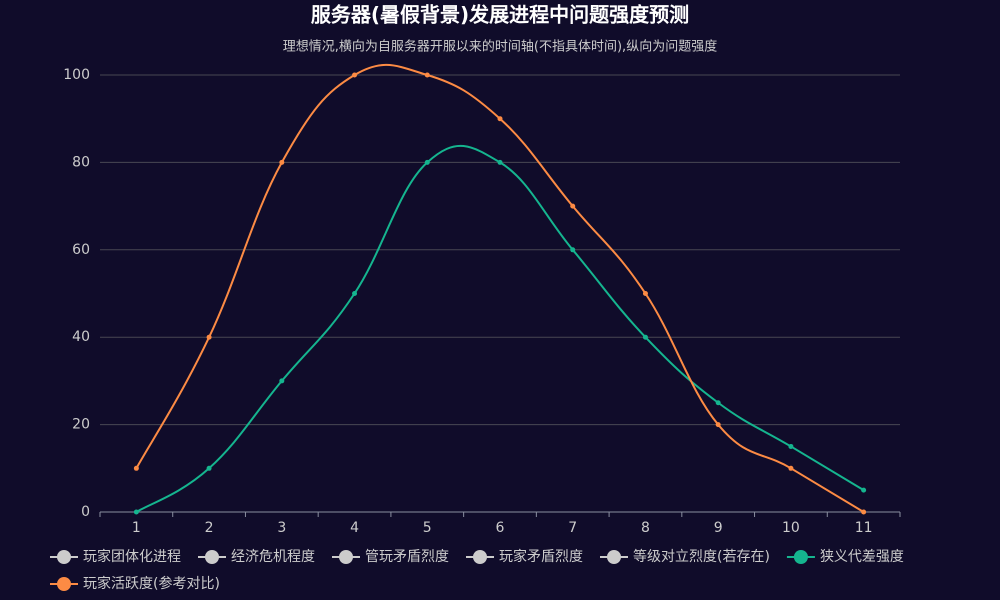 This screenshot has width=1000, height=600. What do you see at coordinates (500, 528) in the screenshot?
I see `x-tick-label: 6` at bounding box center [500, 528].